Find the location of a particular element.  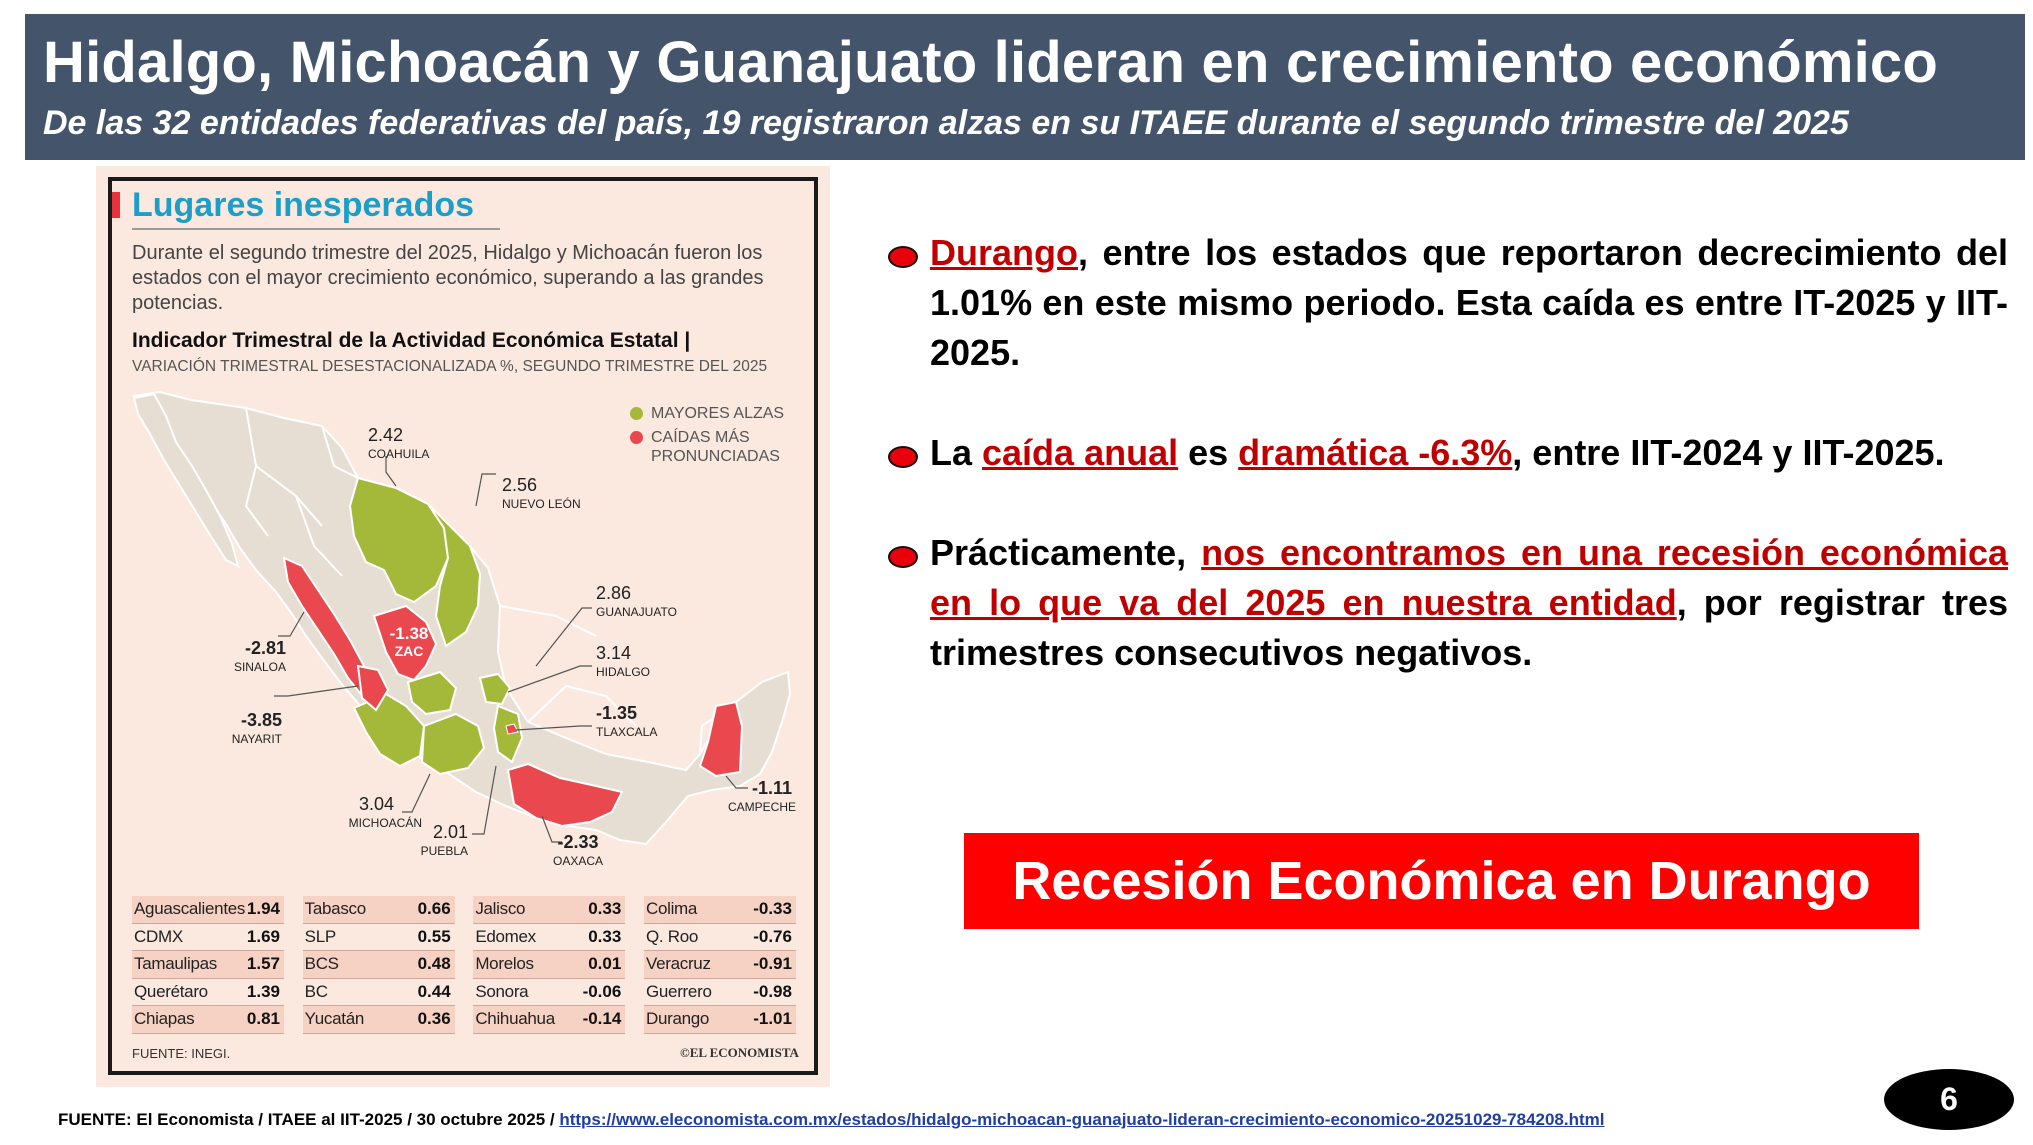

table-cell-value: -0.98 is located at coordinates (772, 991).